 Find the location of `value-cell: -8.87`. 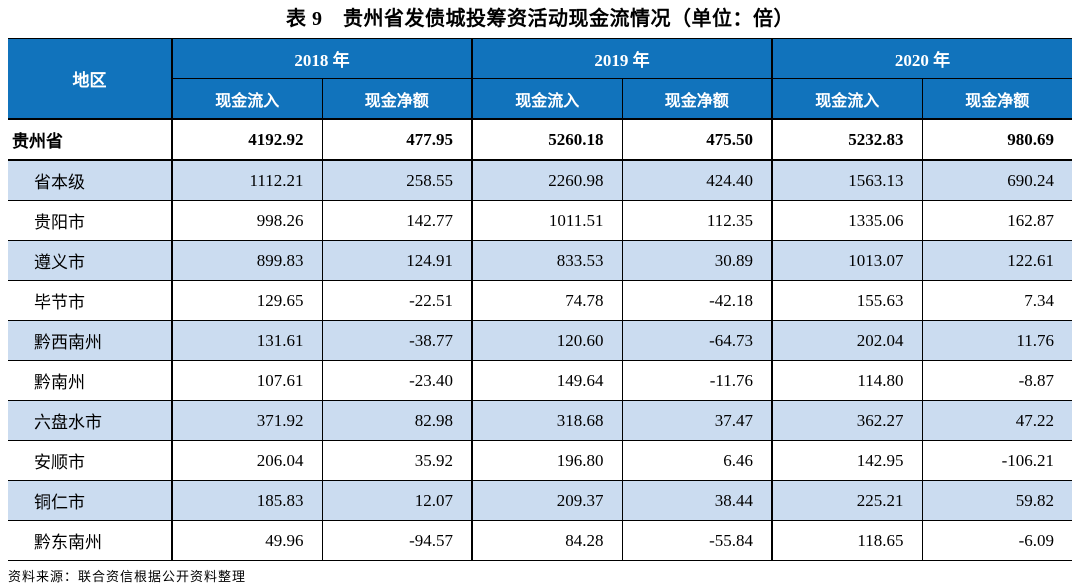

value-cell: -8.87 is located at coordinates (997, 380).